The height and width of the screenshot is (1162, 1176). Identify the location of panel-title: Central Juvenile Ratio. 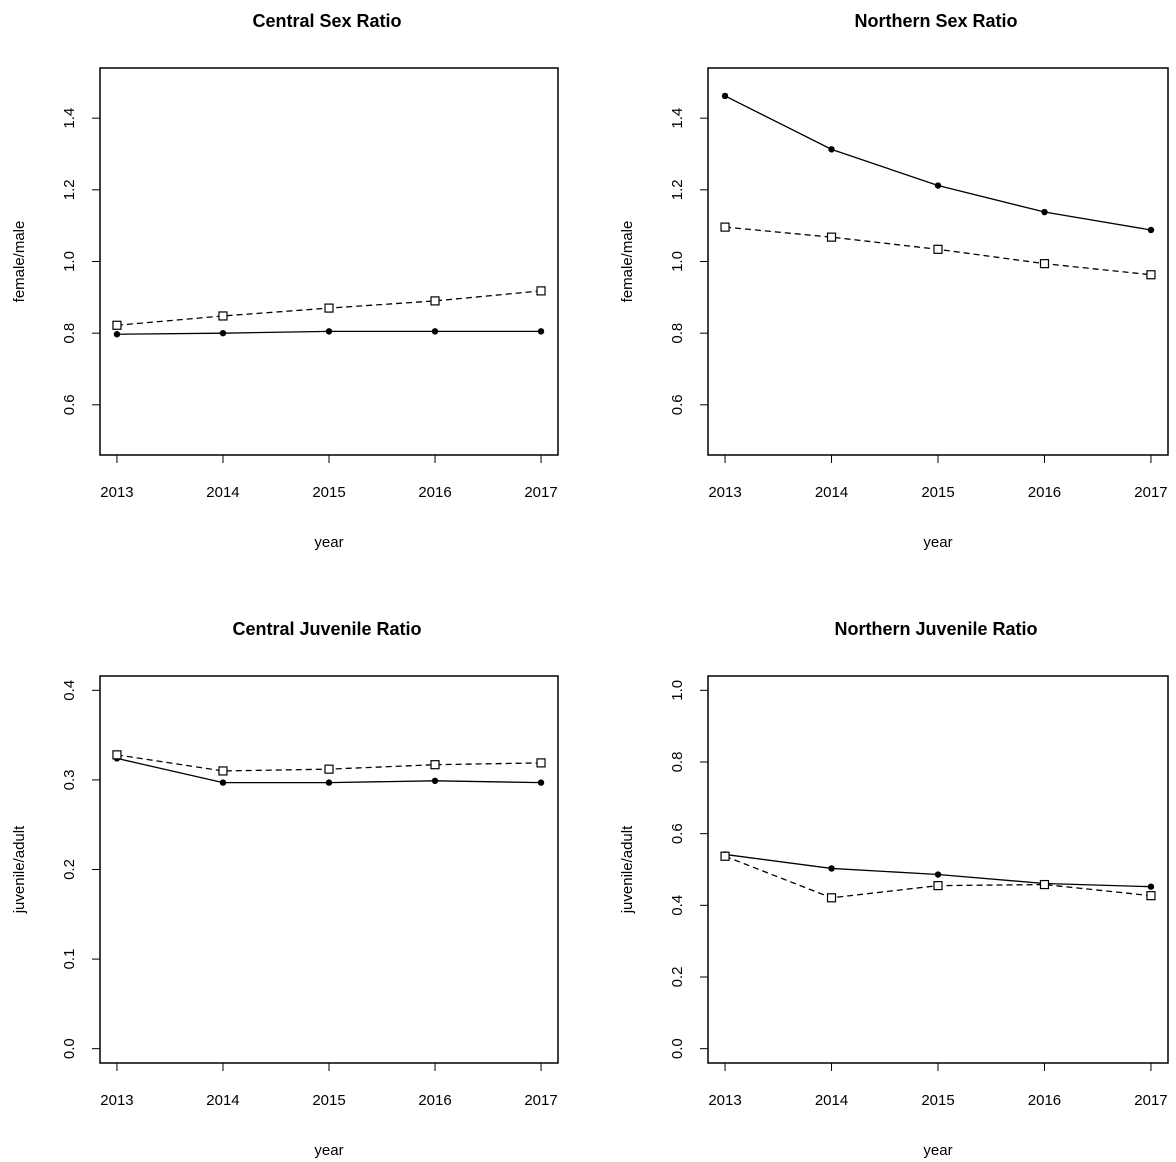
(326, 629).